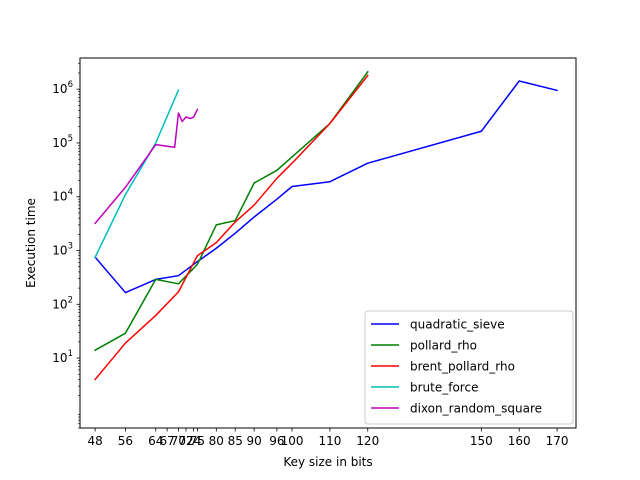 This screenshot has width=640, height=480. What do you see at coordinates (125, 441) in the screenshot?
I see `x-tick-label: 56` at bounding box center [125, 441].